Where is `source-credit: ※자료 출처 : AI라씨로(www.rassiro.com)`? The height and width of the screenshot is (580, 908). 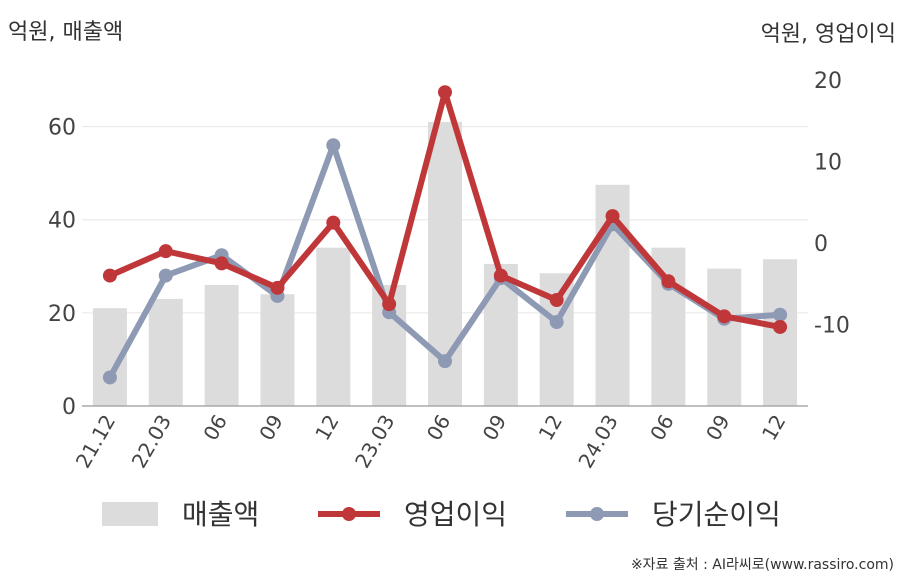 source-credit: ※자료 출처 : AI라씨로(www.rassiro.com) is located at coordinates (762, 565).